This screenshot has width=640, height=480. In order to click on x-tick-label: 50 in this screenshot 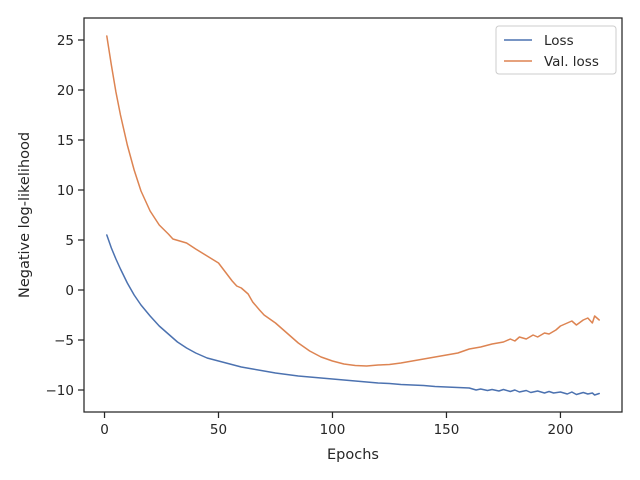, I will do `click(218, 430)`.